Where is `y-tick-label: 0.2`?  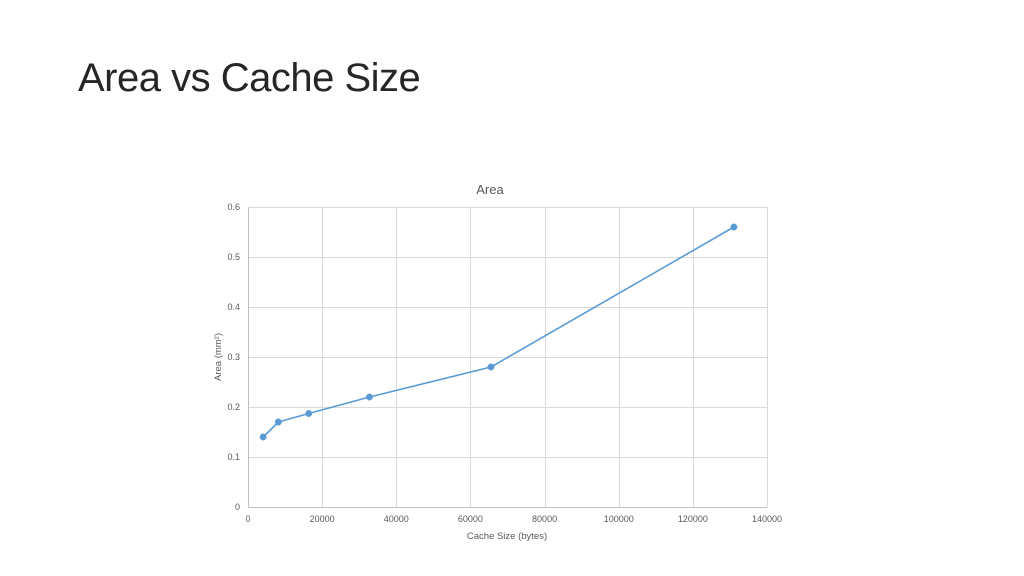 y-tick-label: 0.2 is located at coordinates (233, 407).